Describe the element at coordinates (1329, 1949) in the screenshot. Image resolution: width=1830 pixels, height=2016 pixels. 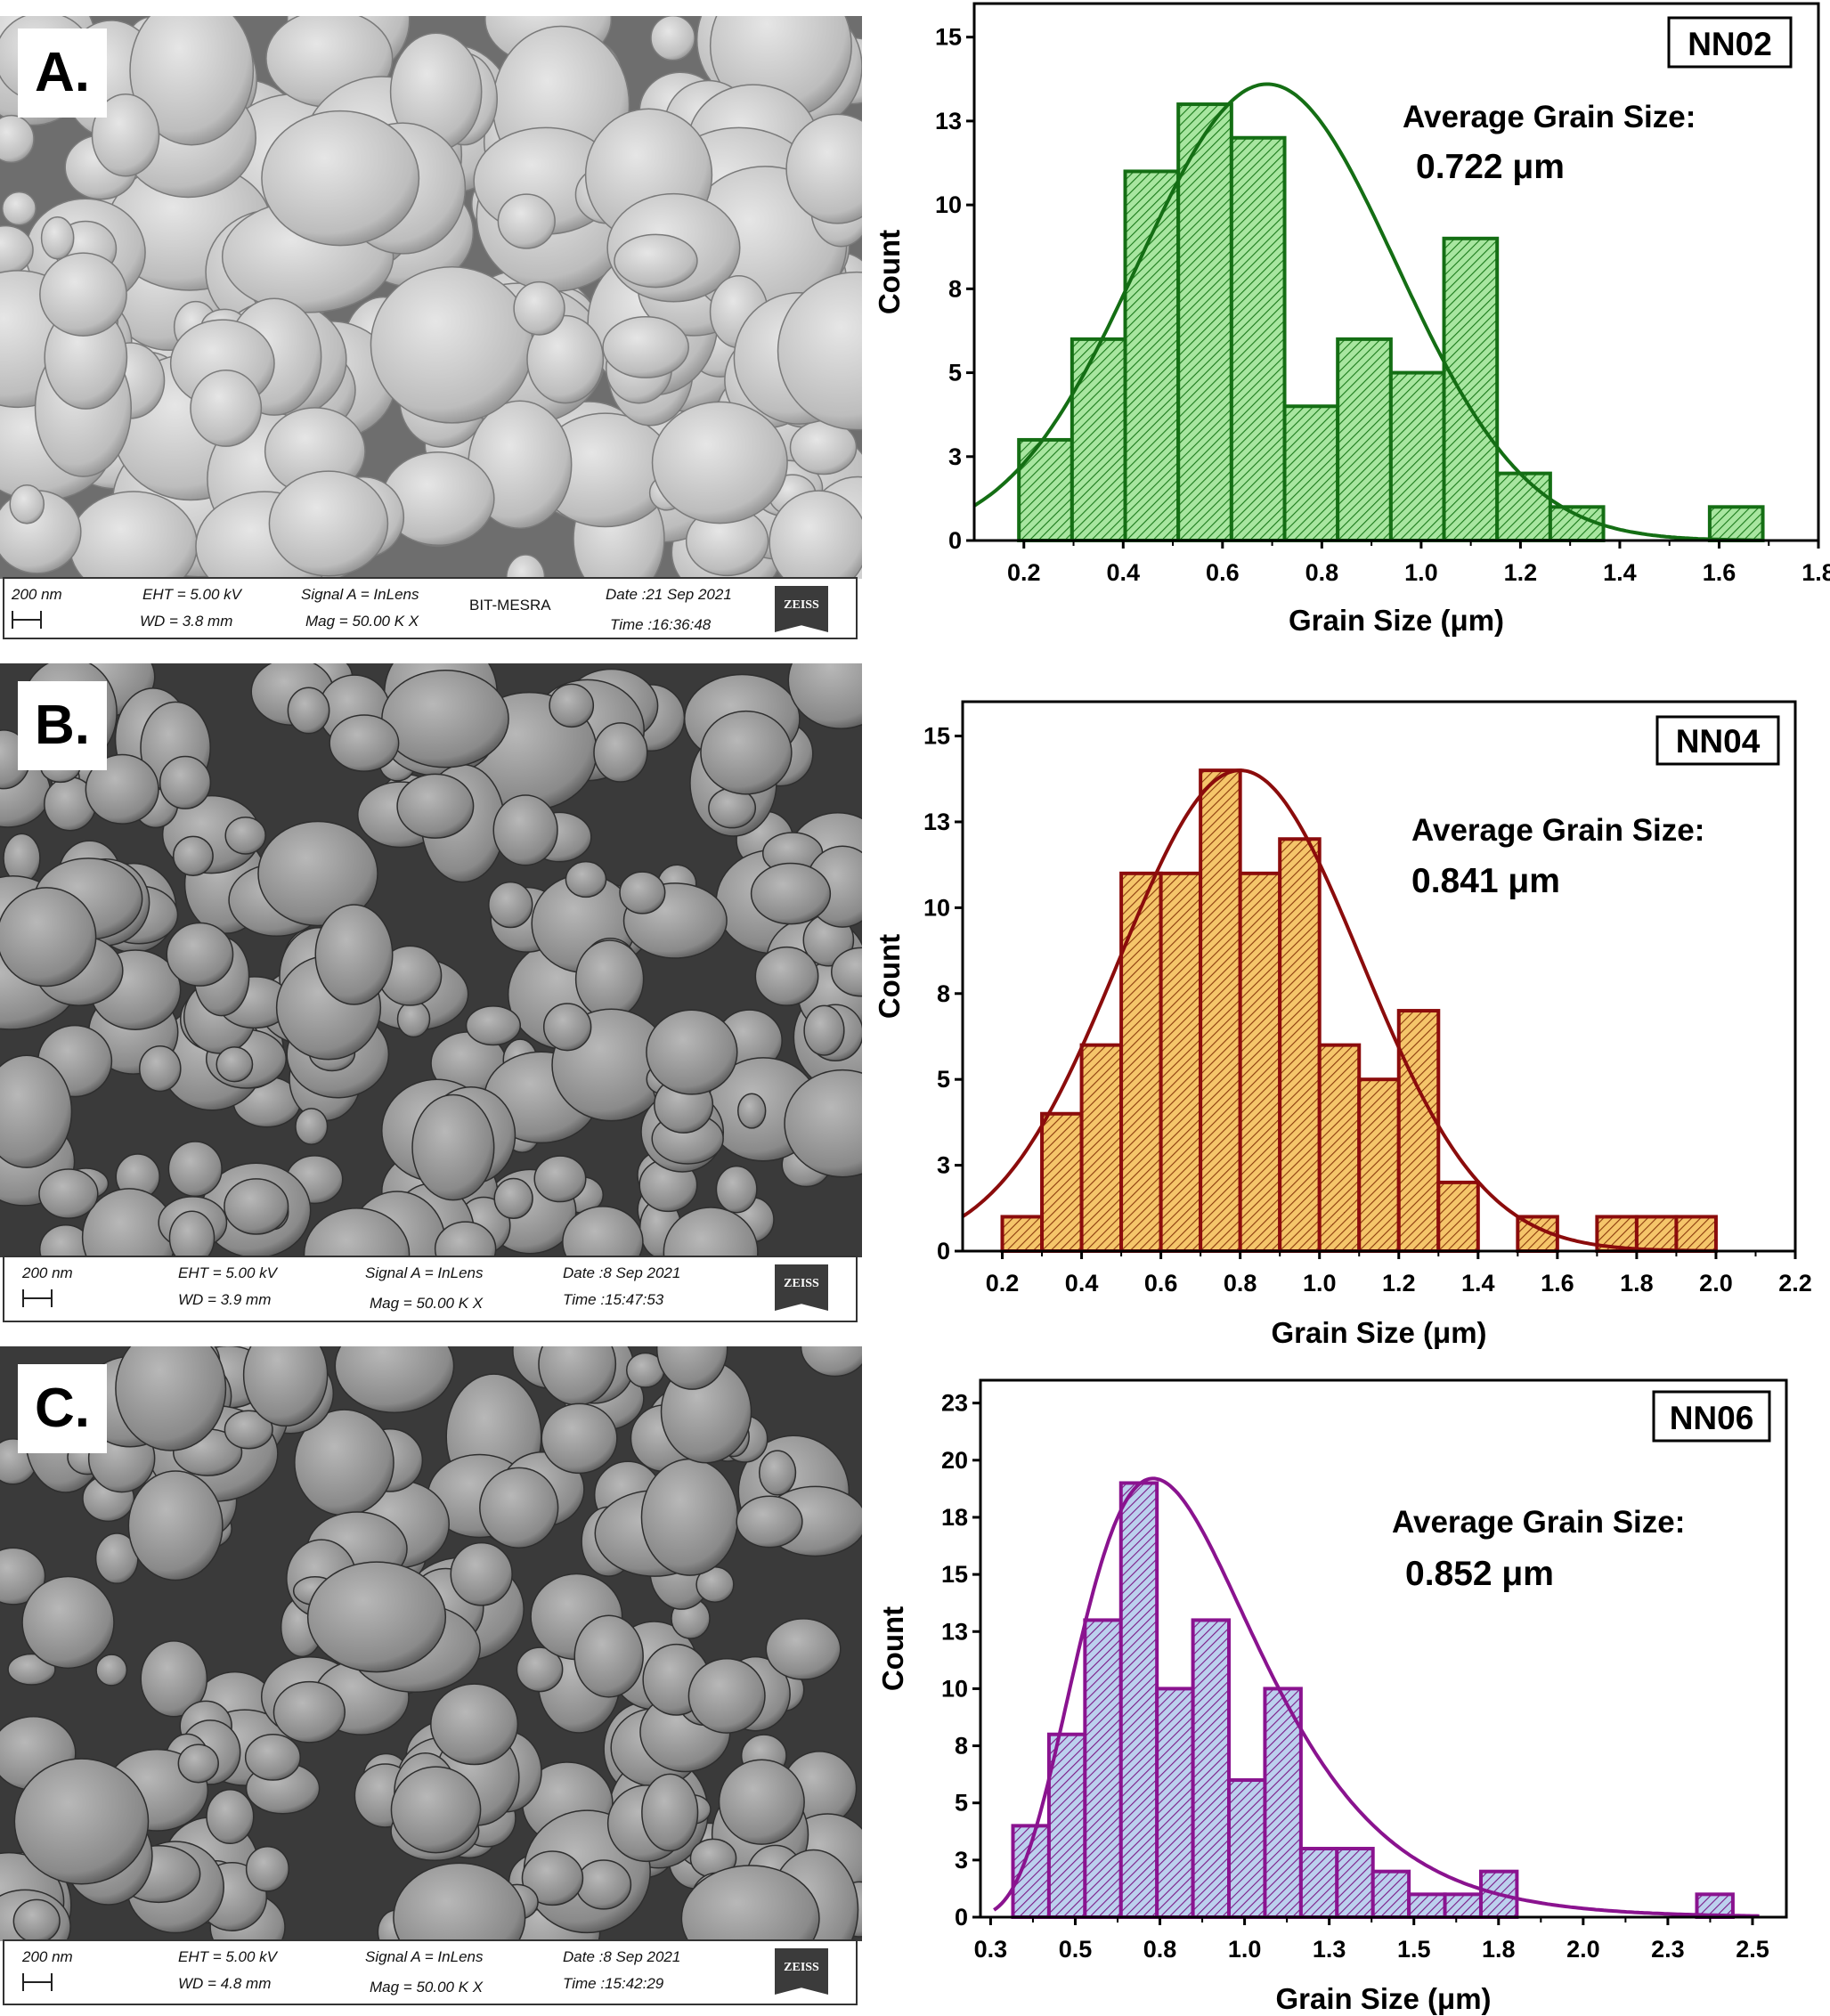
I see `x-tick-label: 1.3` at that location.